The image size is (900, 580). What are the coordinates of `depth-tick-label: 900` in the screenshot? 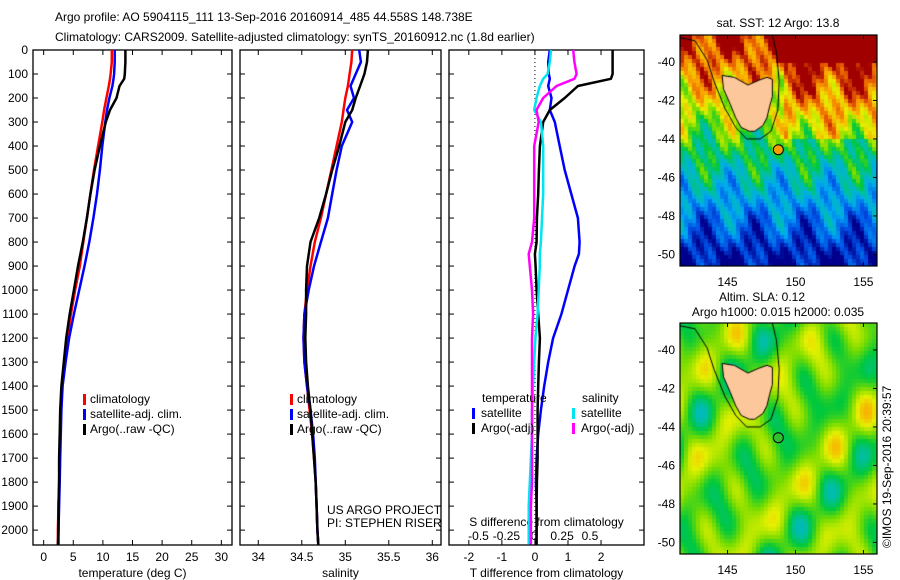 It's located at (18, 266).